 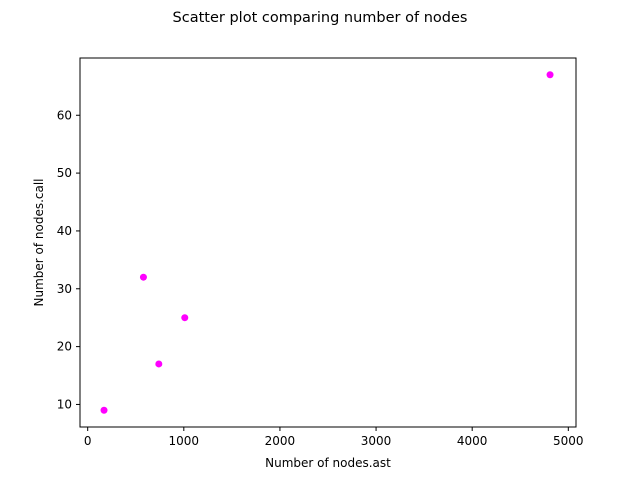 I want to click on x-tick-label: 2000, so click(x=280, y=441).